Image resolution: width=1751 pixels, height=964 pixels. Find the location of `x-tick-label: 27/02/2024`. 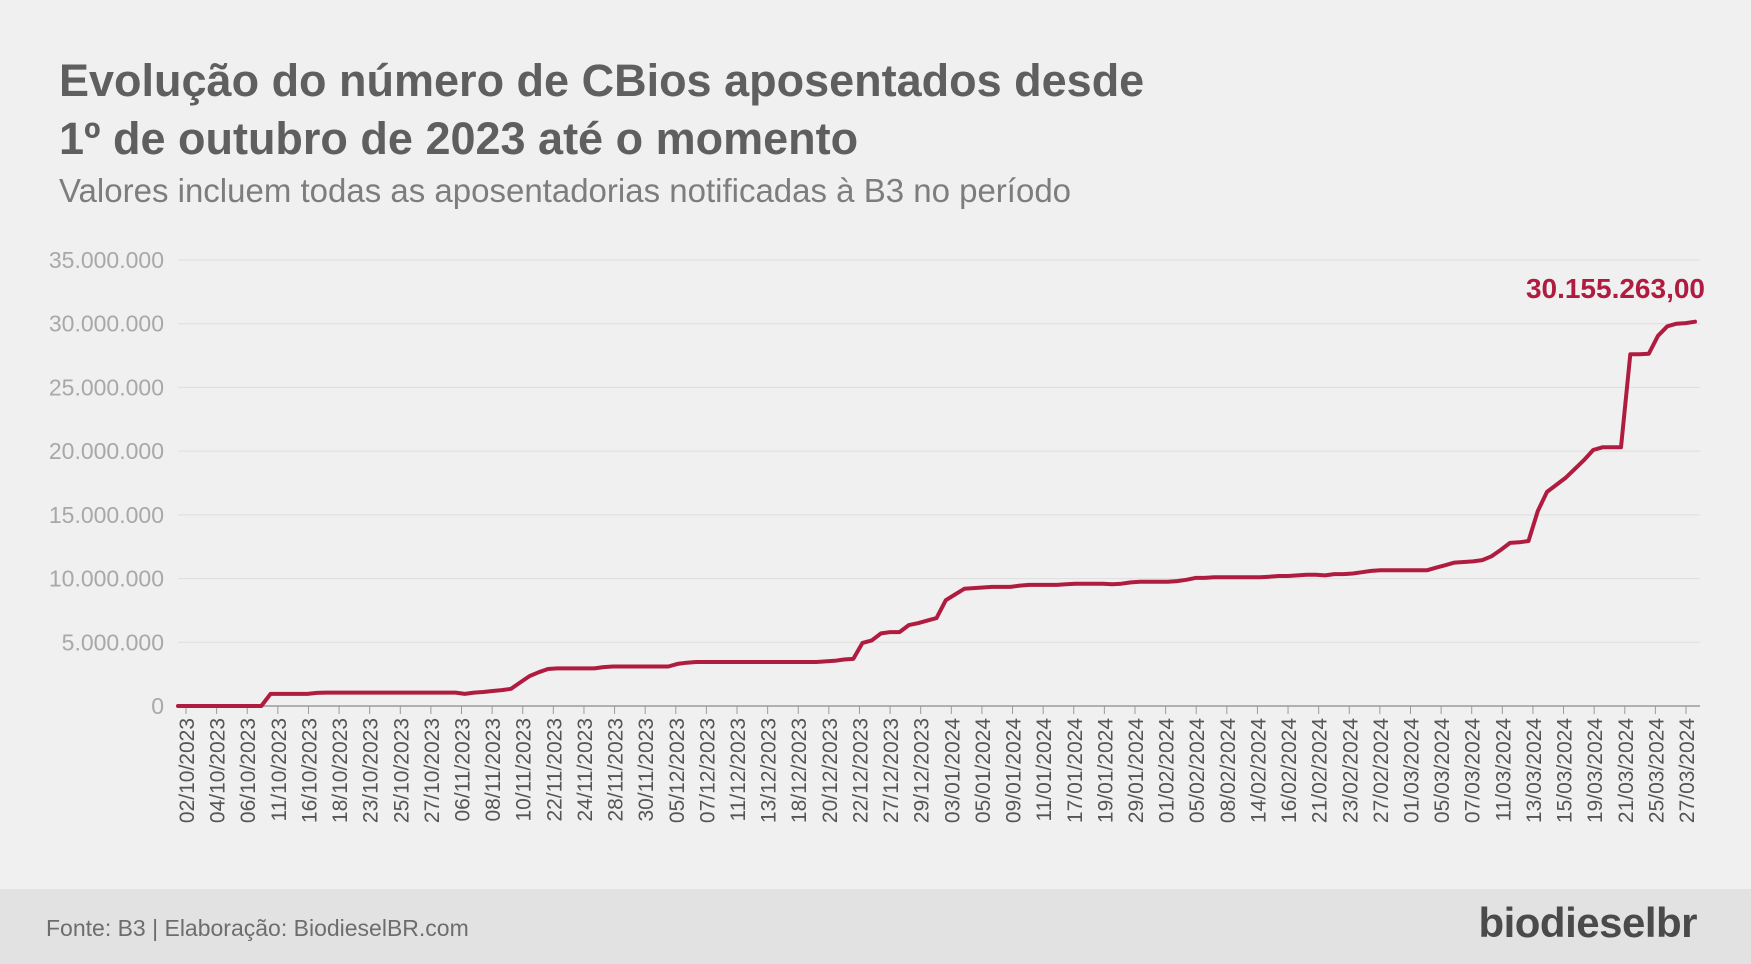

x-tick-label: 27/02/2024 is located at coordinates (1381, 770).